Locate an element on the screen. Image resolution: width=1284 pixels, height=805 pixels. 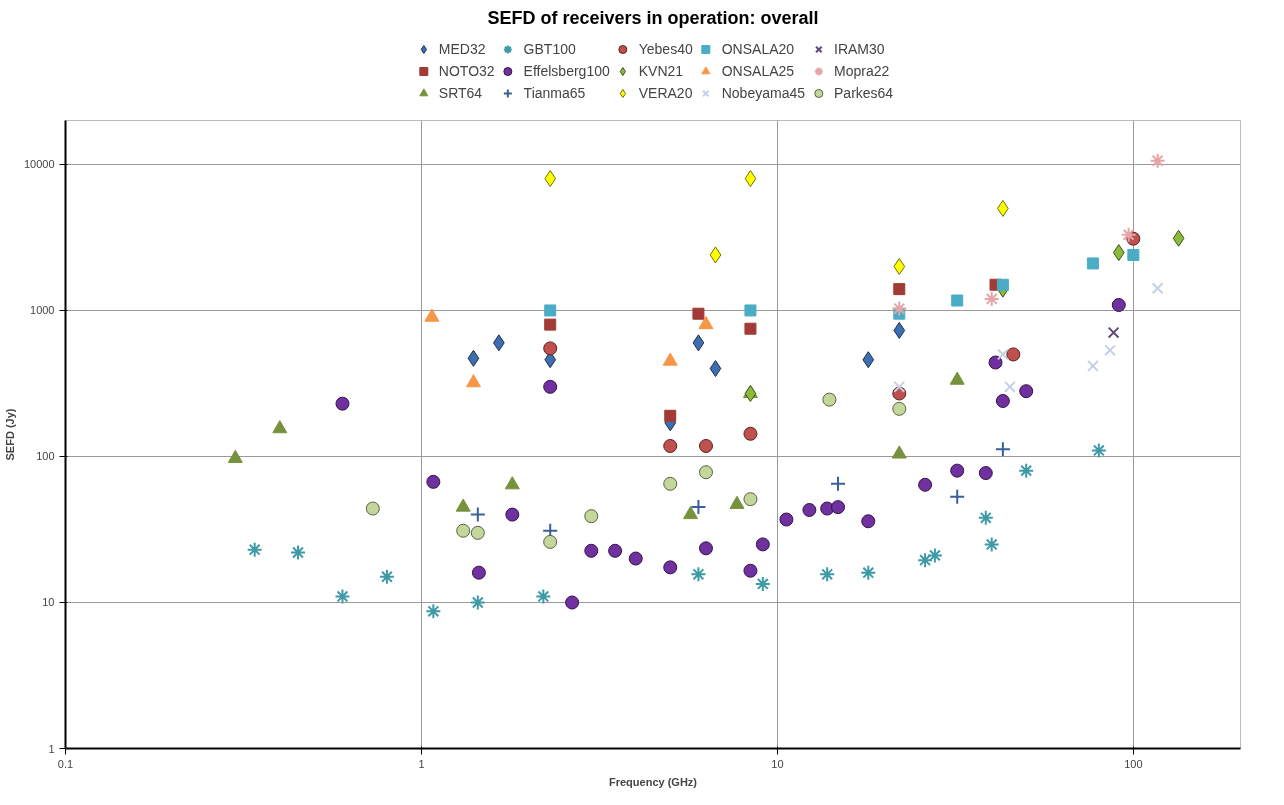
y-tick-label: 1 is located at coordinates (51, 748).